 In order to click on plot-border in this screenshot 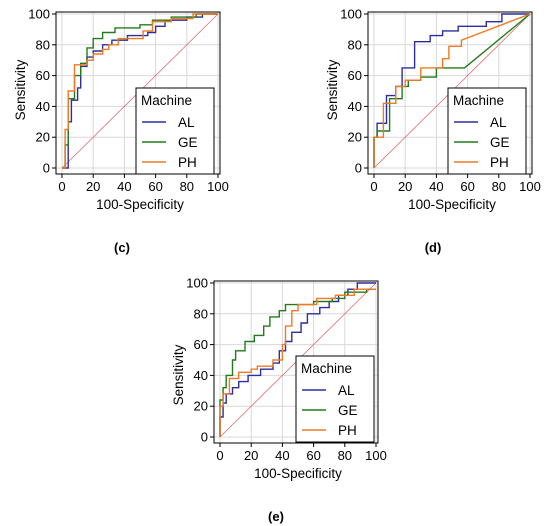, I will do `click(296, 362)`.